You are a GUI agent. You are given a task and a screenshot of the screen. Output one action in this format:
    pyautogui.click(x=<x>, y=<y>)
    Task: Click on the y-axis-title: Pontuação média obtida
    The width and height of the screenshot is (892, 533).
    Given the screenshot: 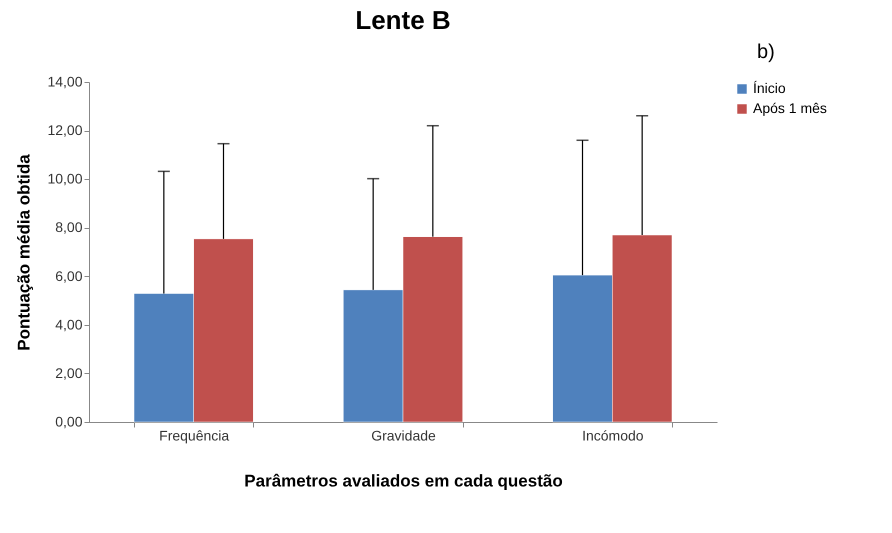 What is the action you would take?
    pyautogui.click(x=24, y=252)
    